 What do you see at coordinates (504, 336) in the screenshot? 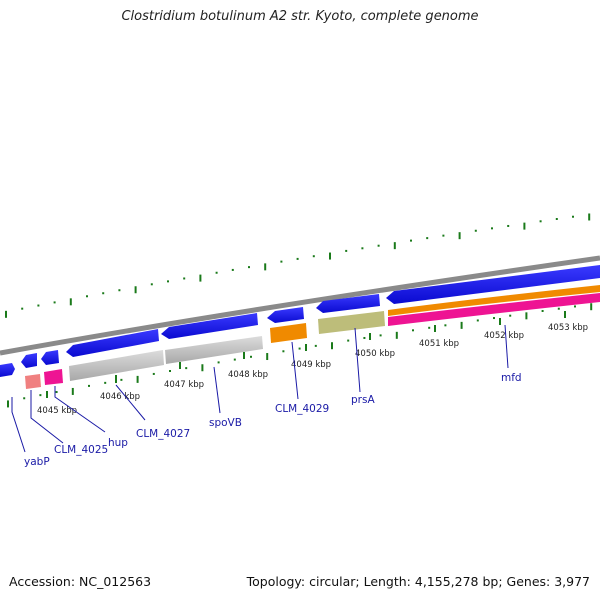
I see `scale-label: 4052 kbp` at bounding box center [504, 336].